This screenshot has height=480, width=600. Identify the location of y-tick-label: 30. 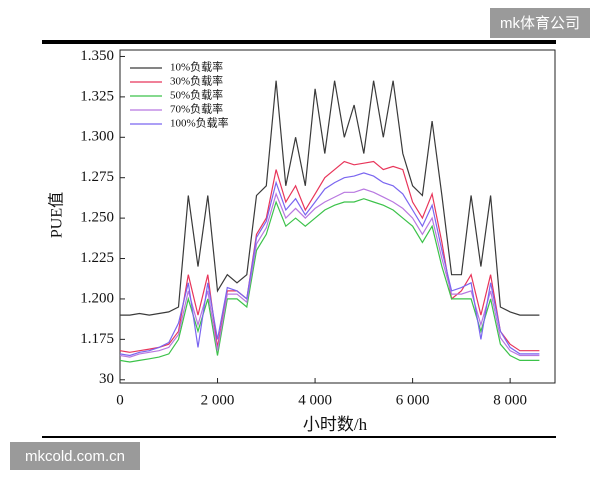
(106, 379).